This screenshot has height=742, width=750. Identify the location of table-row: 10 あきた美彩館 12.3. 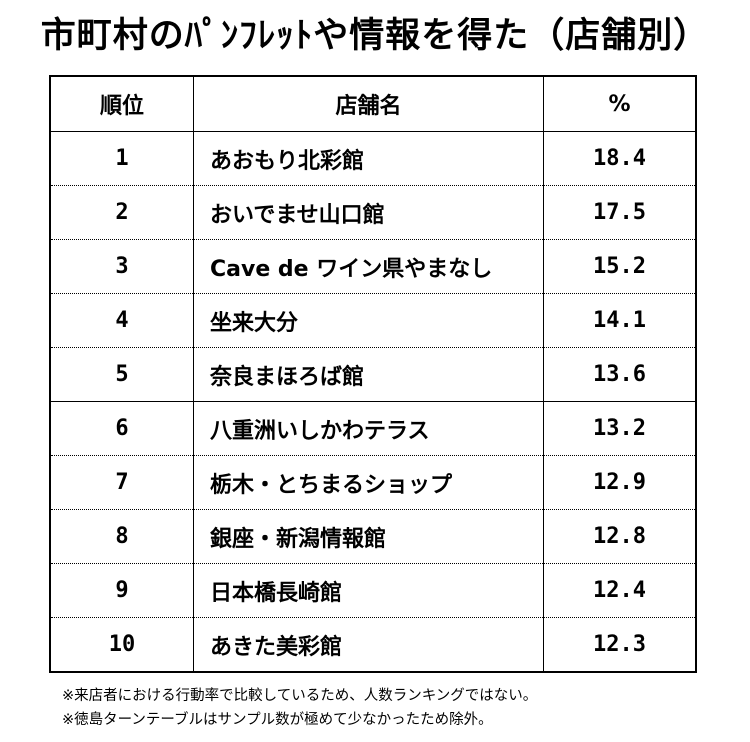
(373, 644).